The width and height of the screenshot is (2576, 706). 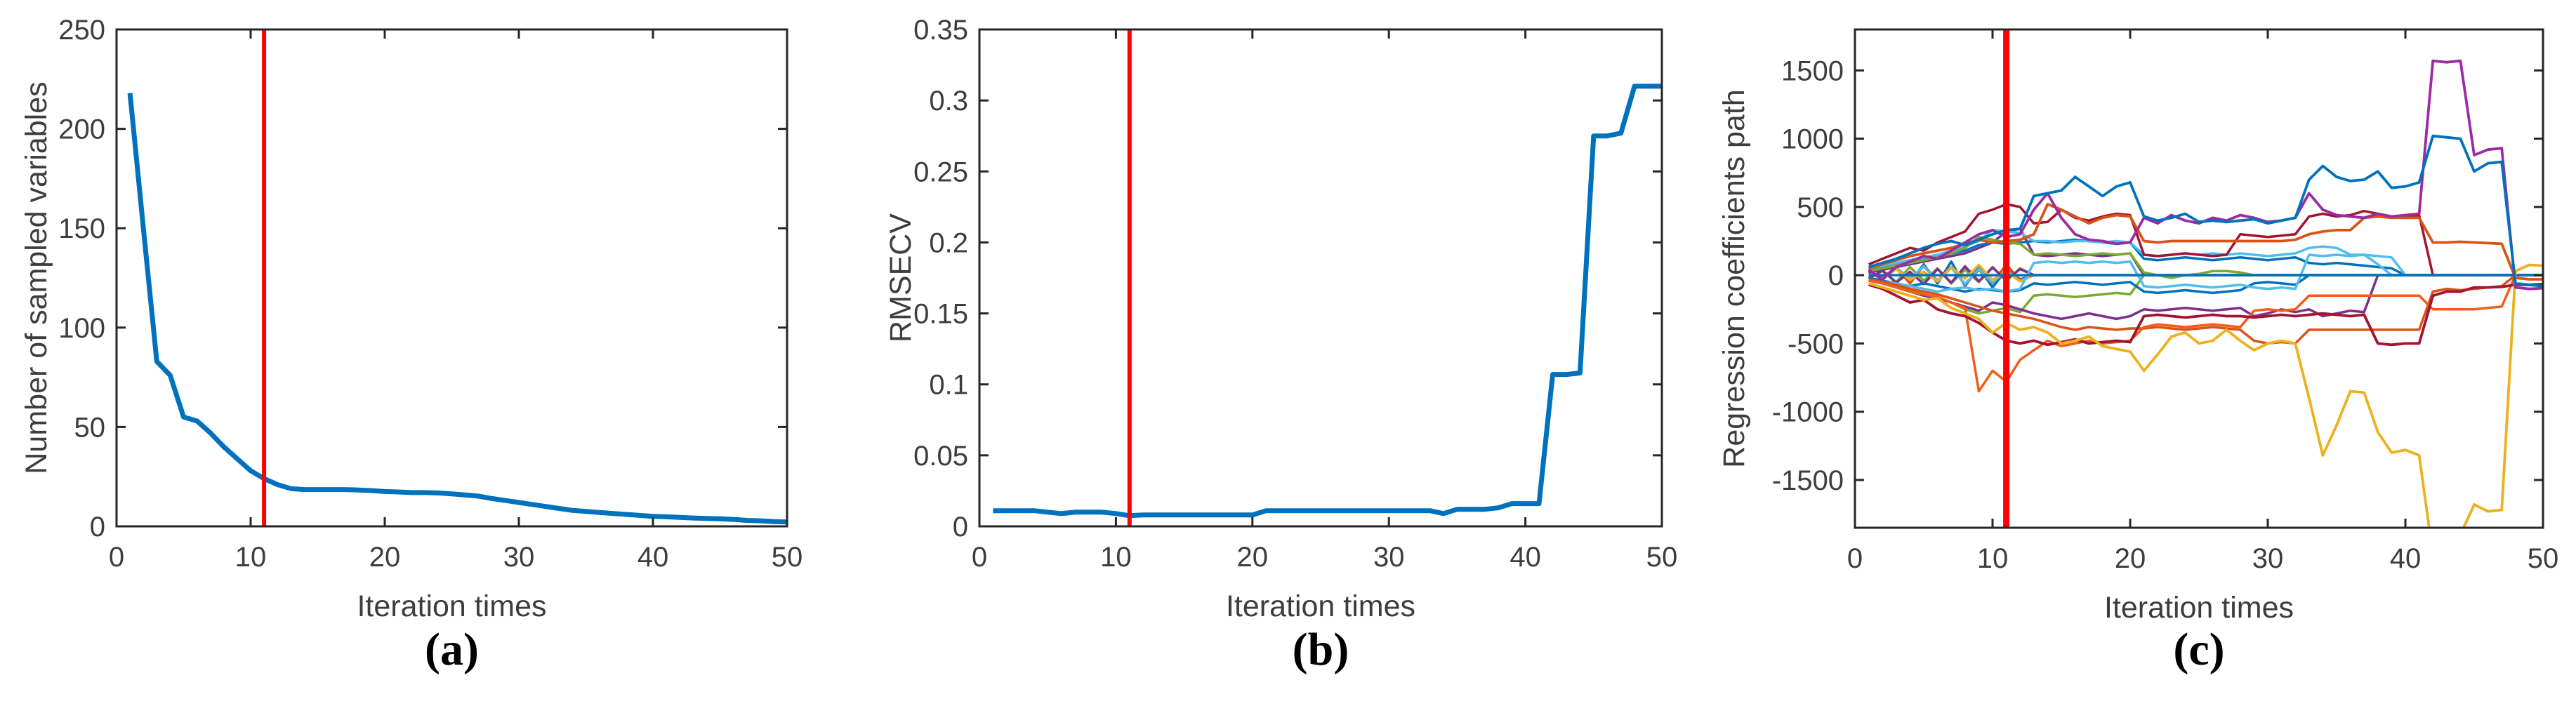 What do you see at coordinates (452, 649) in the screenshot?
I see `panel-a-caption: (a)` at bounding box center [452, 649].